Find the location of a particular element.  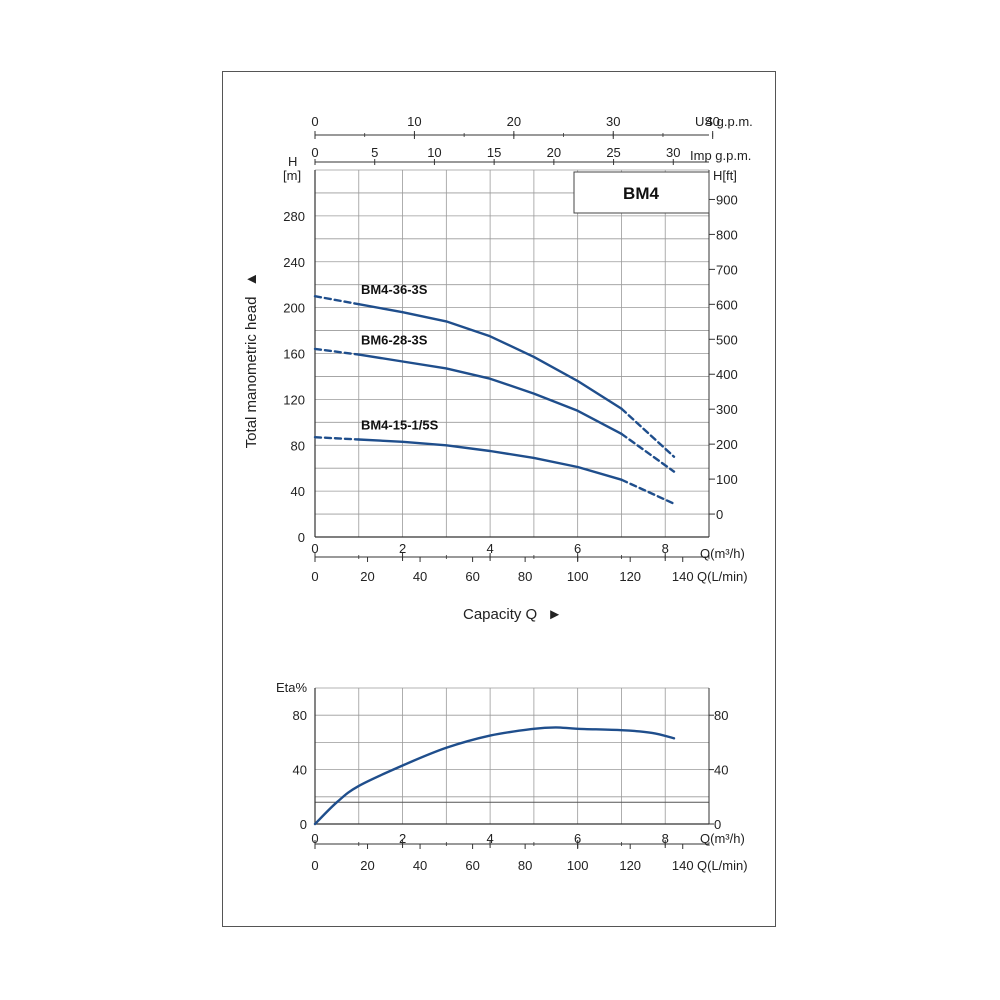

x-secondary-tick-label: 0 is located at coordinates (314, 576).